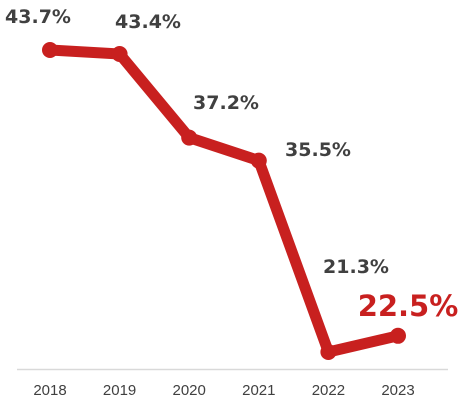 The width and height of the screenshot is (465, 403). Describe the element at coordinates (328, 390) in the screenshot. I see `x-tick-label-2022: 2022` at that location.